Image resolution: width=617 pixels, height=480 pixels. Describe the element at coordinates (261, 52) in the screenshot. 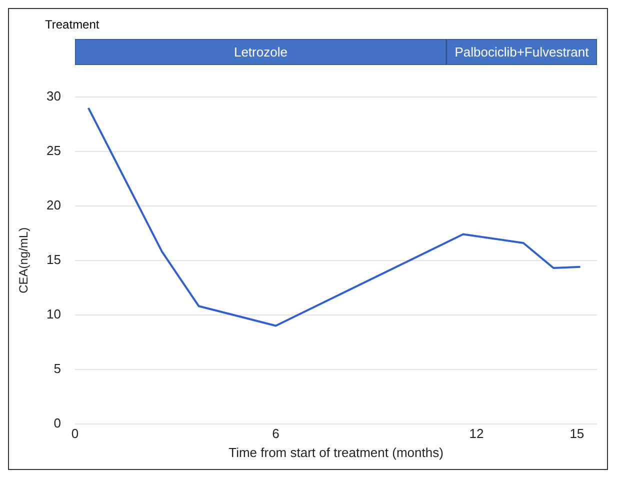

I see `series-label: Letrozole` at that location.